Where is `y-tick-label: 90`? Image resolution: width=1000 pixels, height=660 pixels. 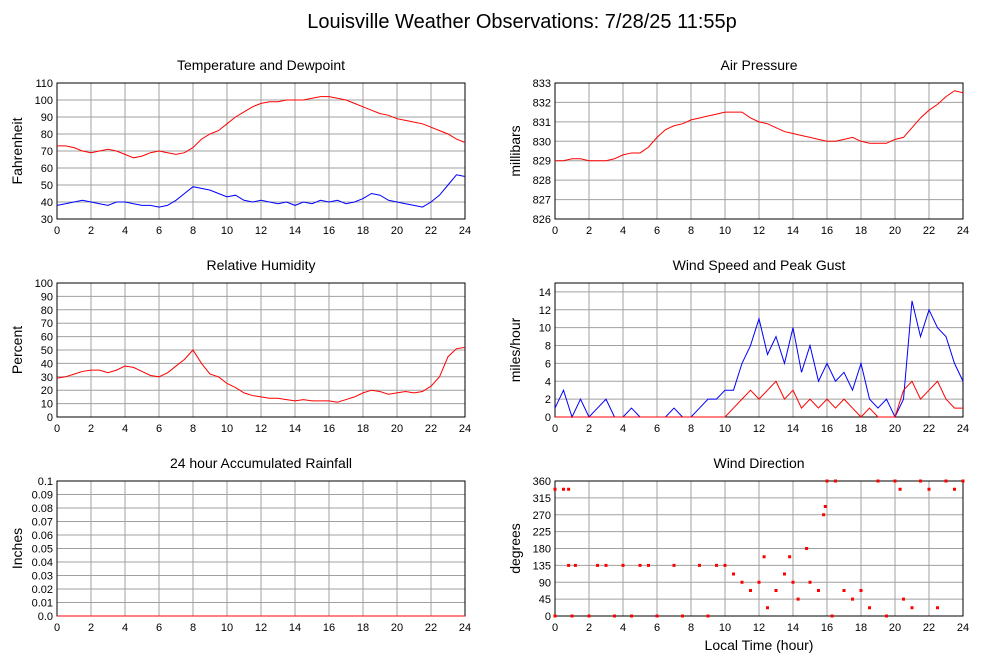
y-tick-label: 90 is located at coordinates (47, 297).